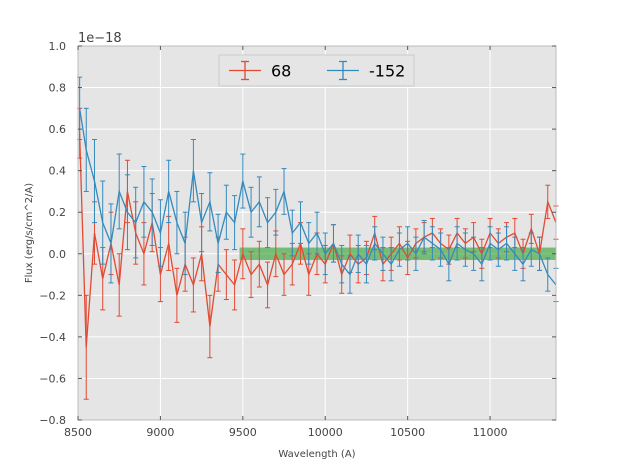 The image size is (617, 467). Describe the element at coordinates (52, 295) in the screenshot. I see `y-tick-label: −0.2` at that location.